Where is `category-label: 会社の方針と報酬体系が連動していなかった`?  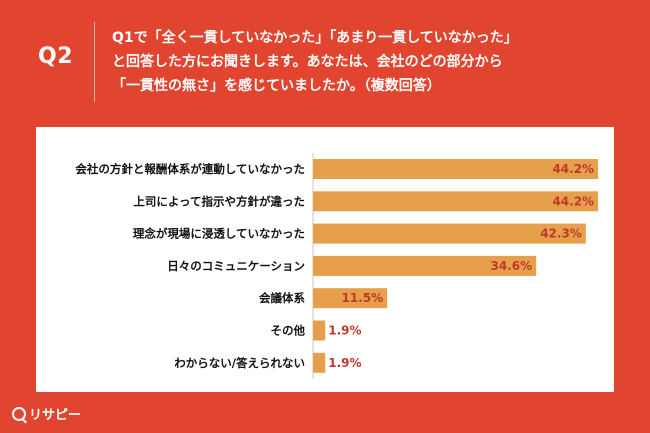
category-label: 会社の方針と報酬体系が連動していなかった is located at coordinates (189, 169).